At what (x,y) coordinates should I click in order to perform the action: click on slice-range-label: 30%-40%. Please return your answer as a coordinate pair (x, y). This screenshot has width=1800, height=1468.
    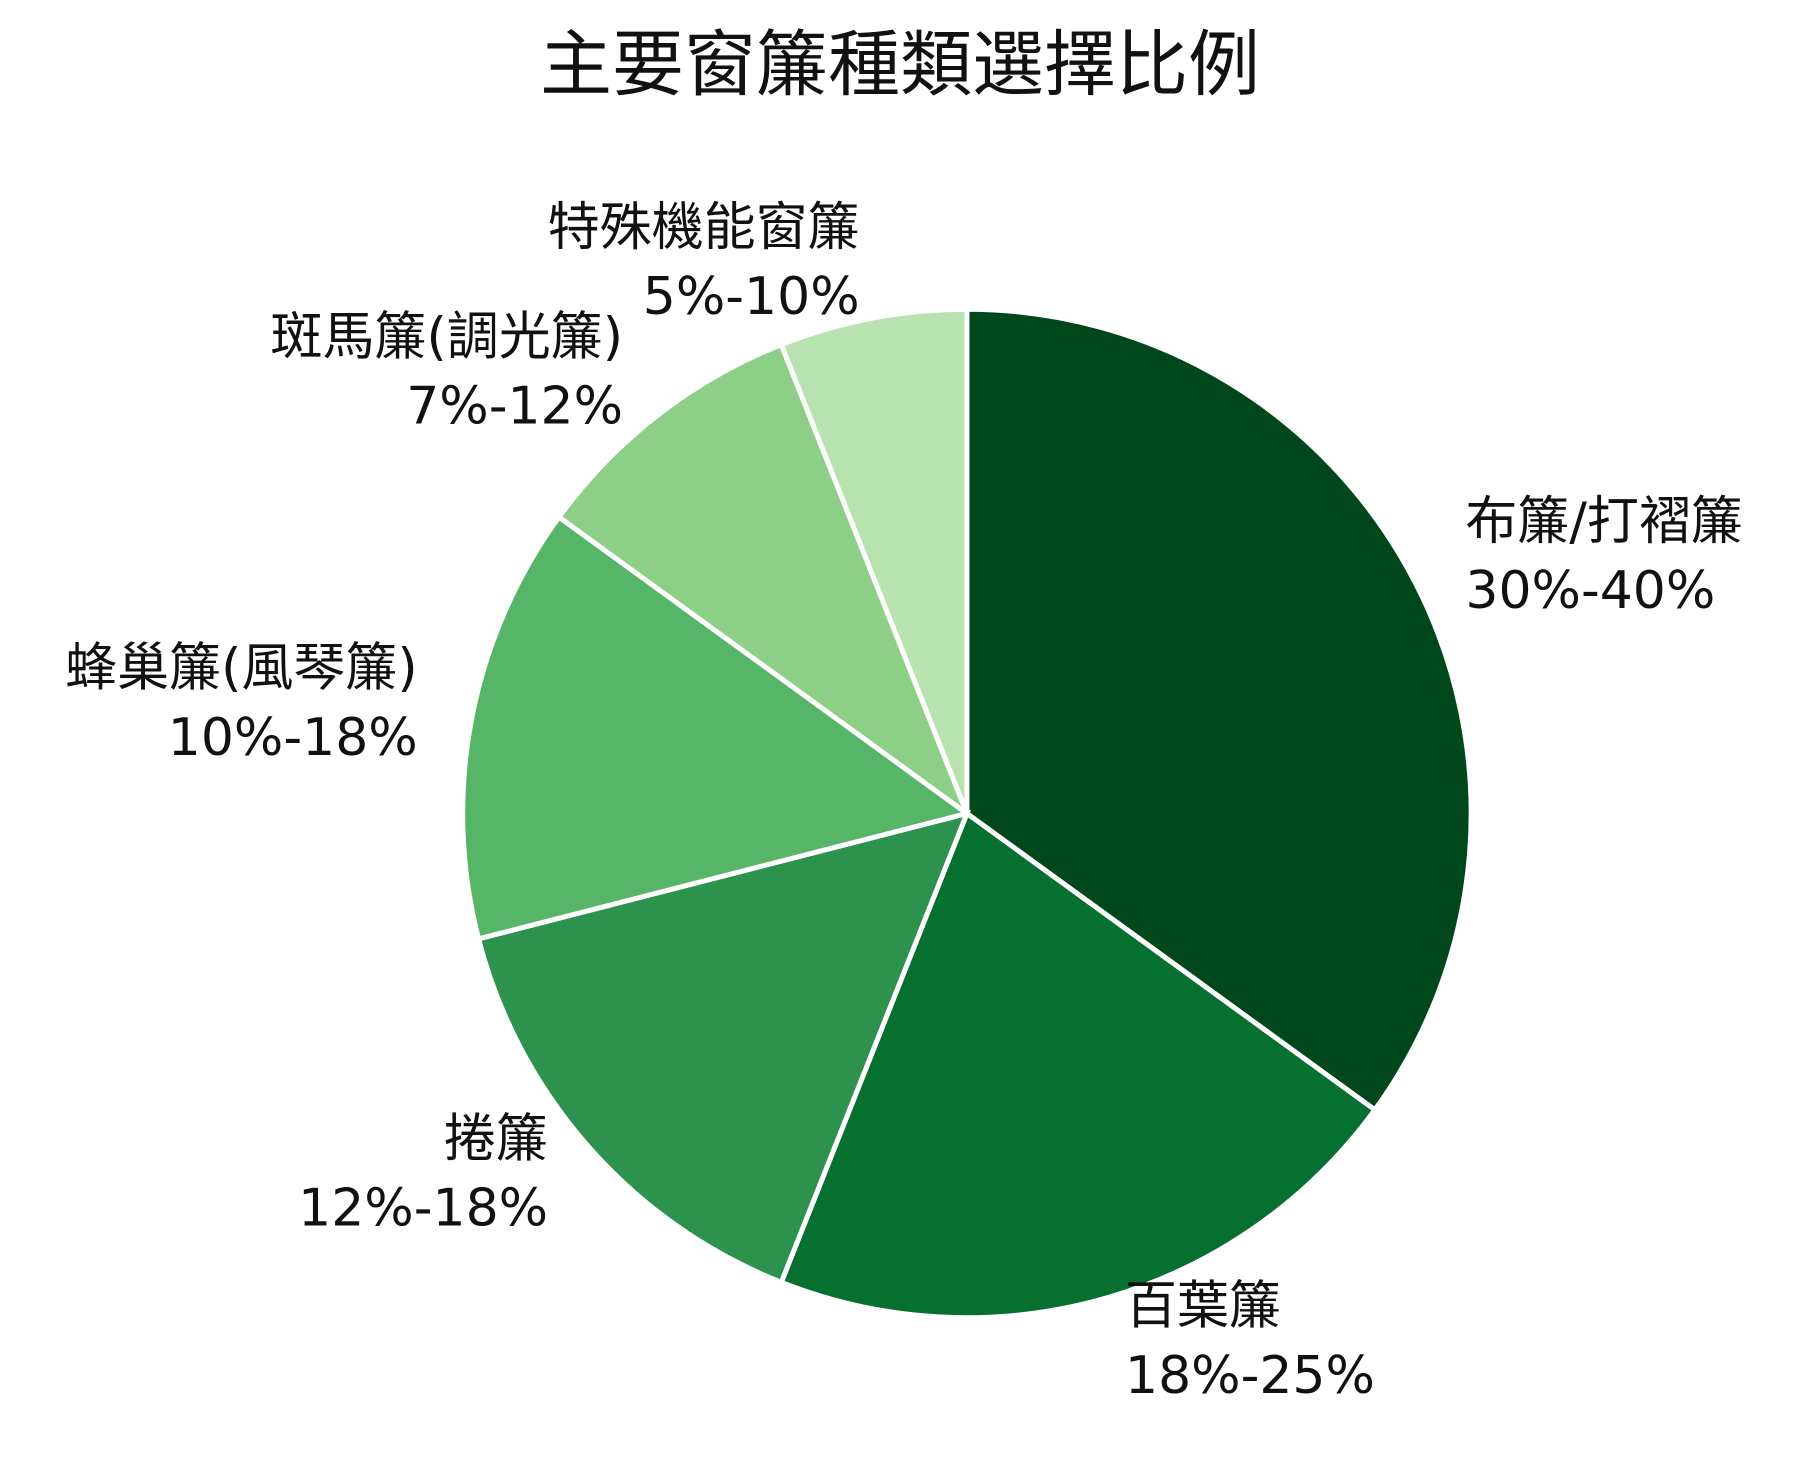
    Looking at the image, I should click on (1590, 591).